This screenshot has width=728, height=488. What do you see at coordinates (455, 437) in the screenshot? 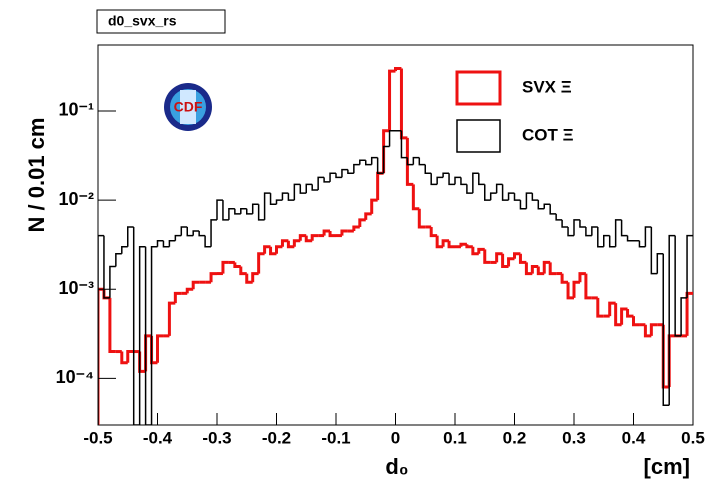
I see `x-tick-label: 0.1` at bounding box center [455, 437].